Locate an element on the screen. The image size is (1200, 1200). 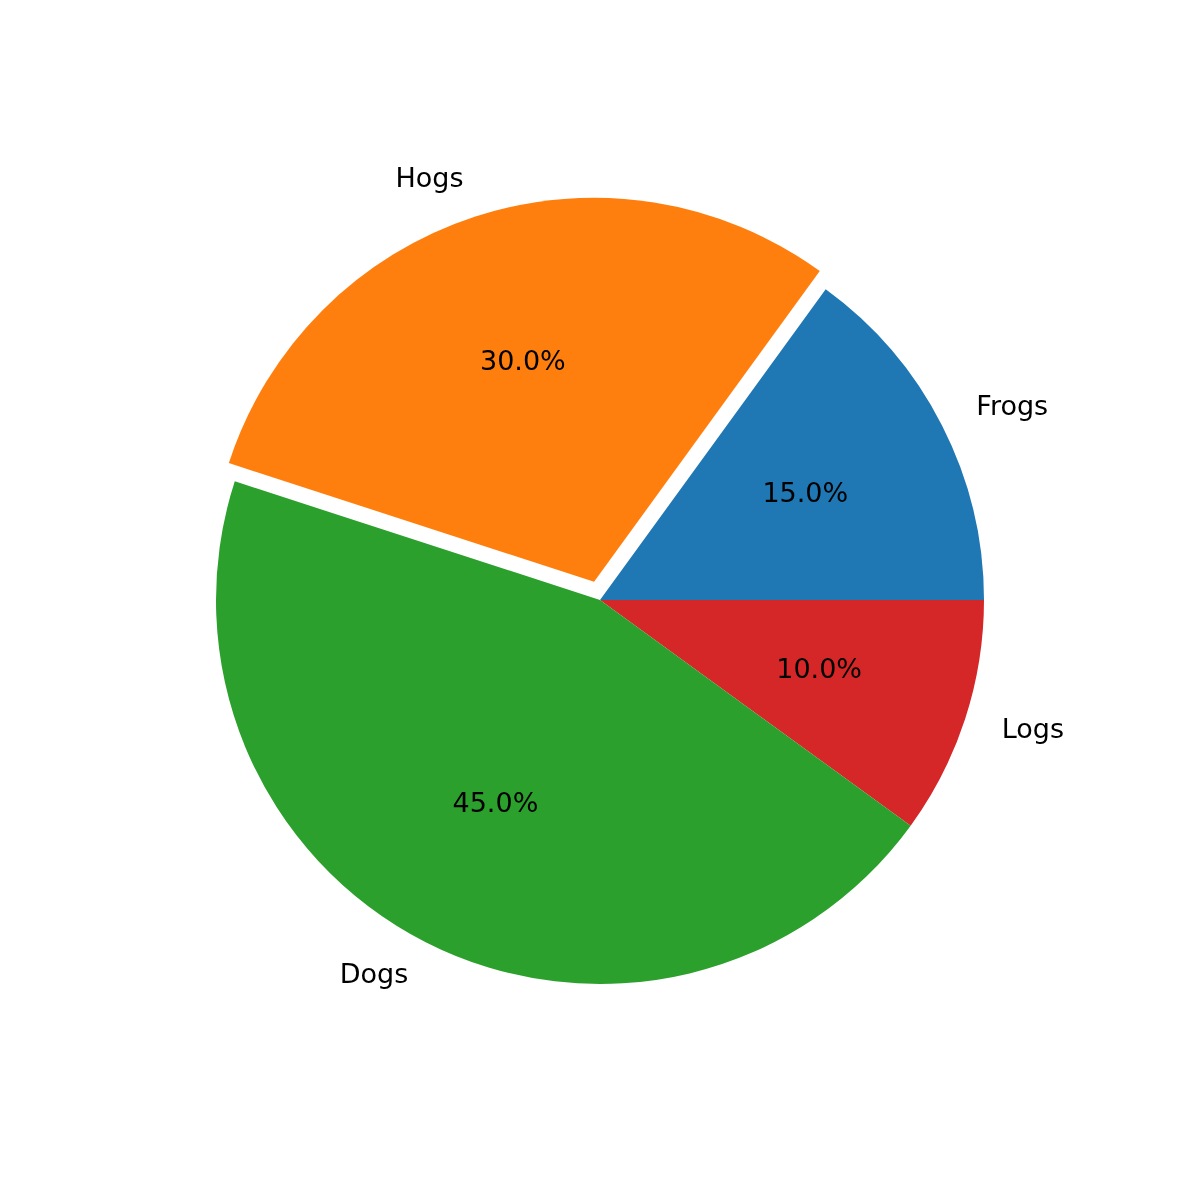
slice-label: Hogs is located at coordinates (429, 178).